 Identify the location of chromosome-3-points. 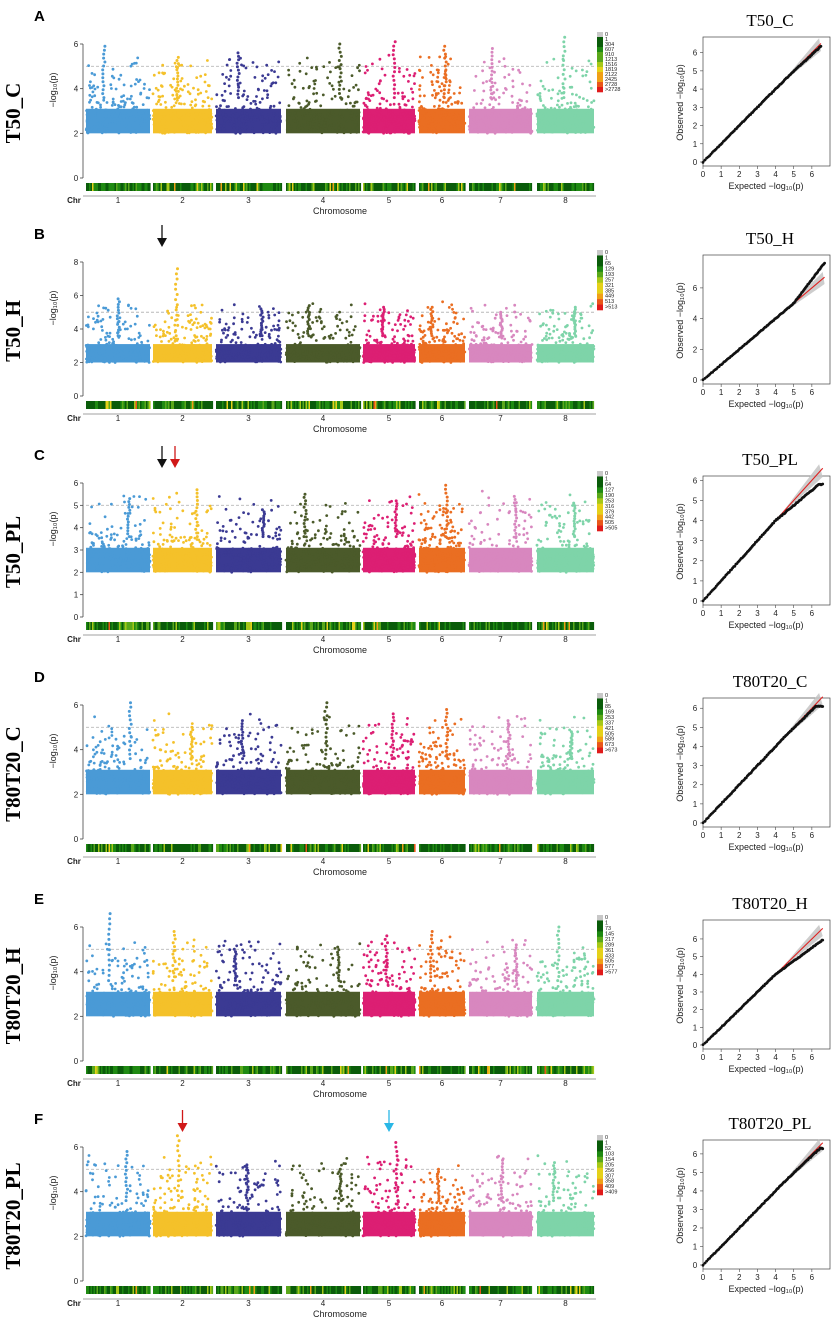
(248, 93).